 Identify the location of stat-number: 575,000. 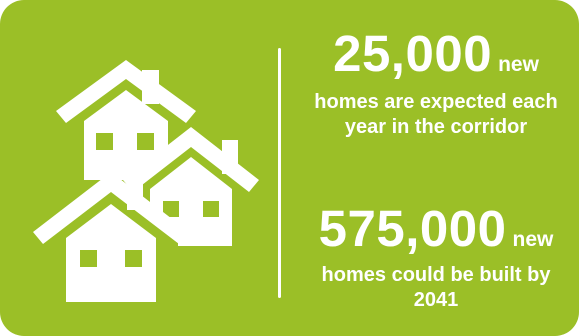
(412, 228).